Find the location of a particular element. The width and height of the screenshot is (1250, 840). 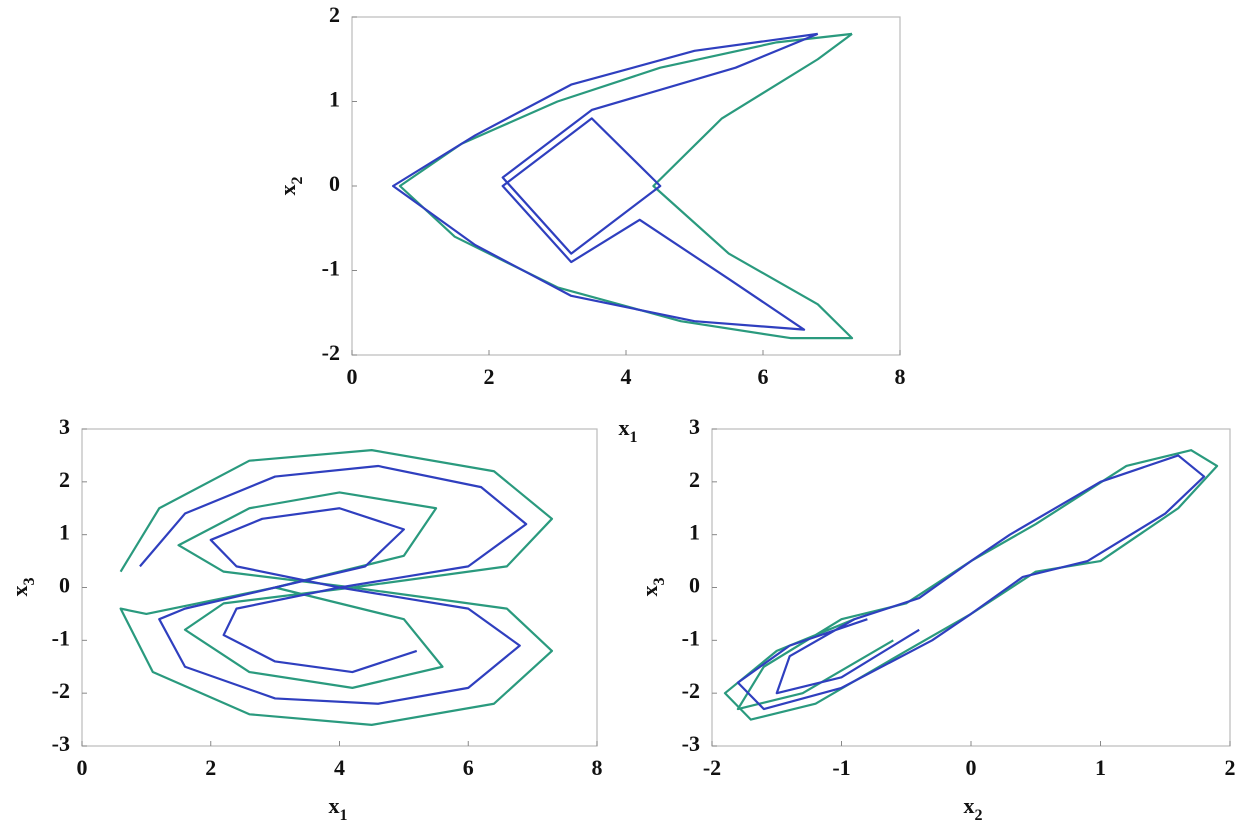

x-tick-label: 1 is located at coordinates (1100, 767).